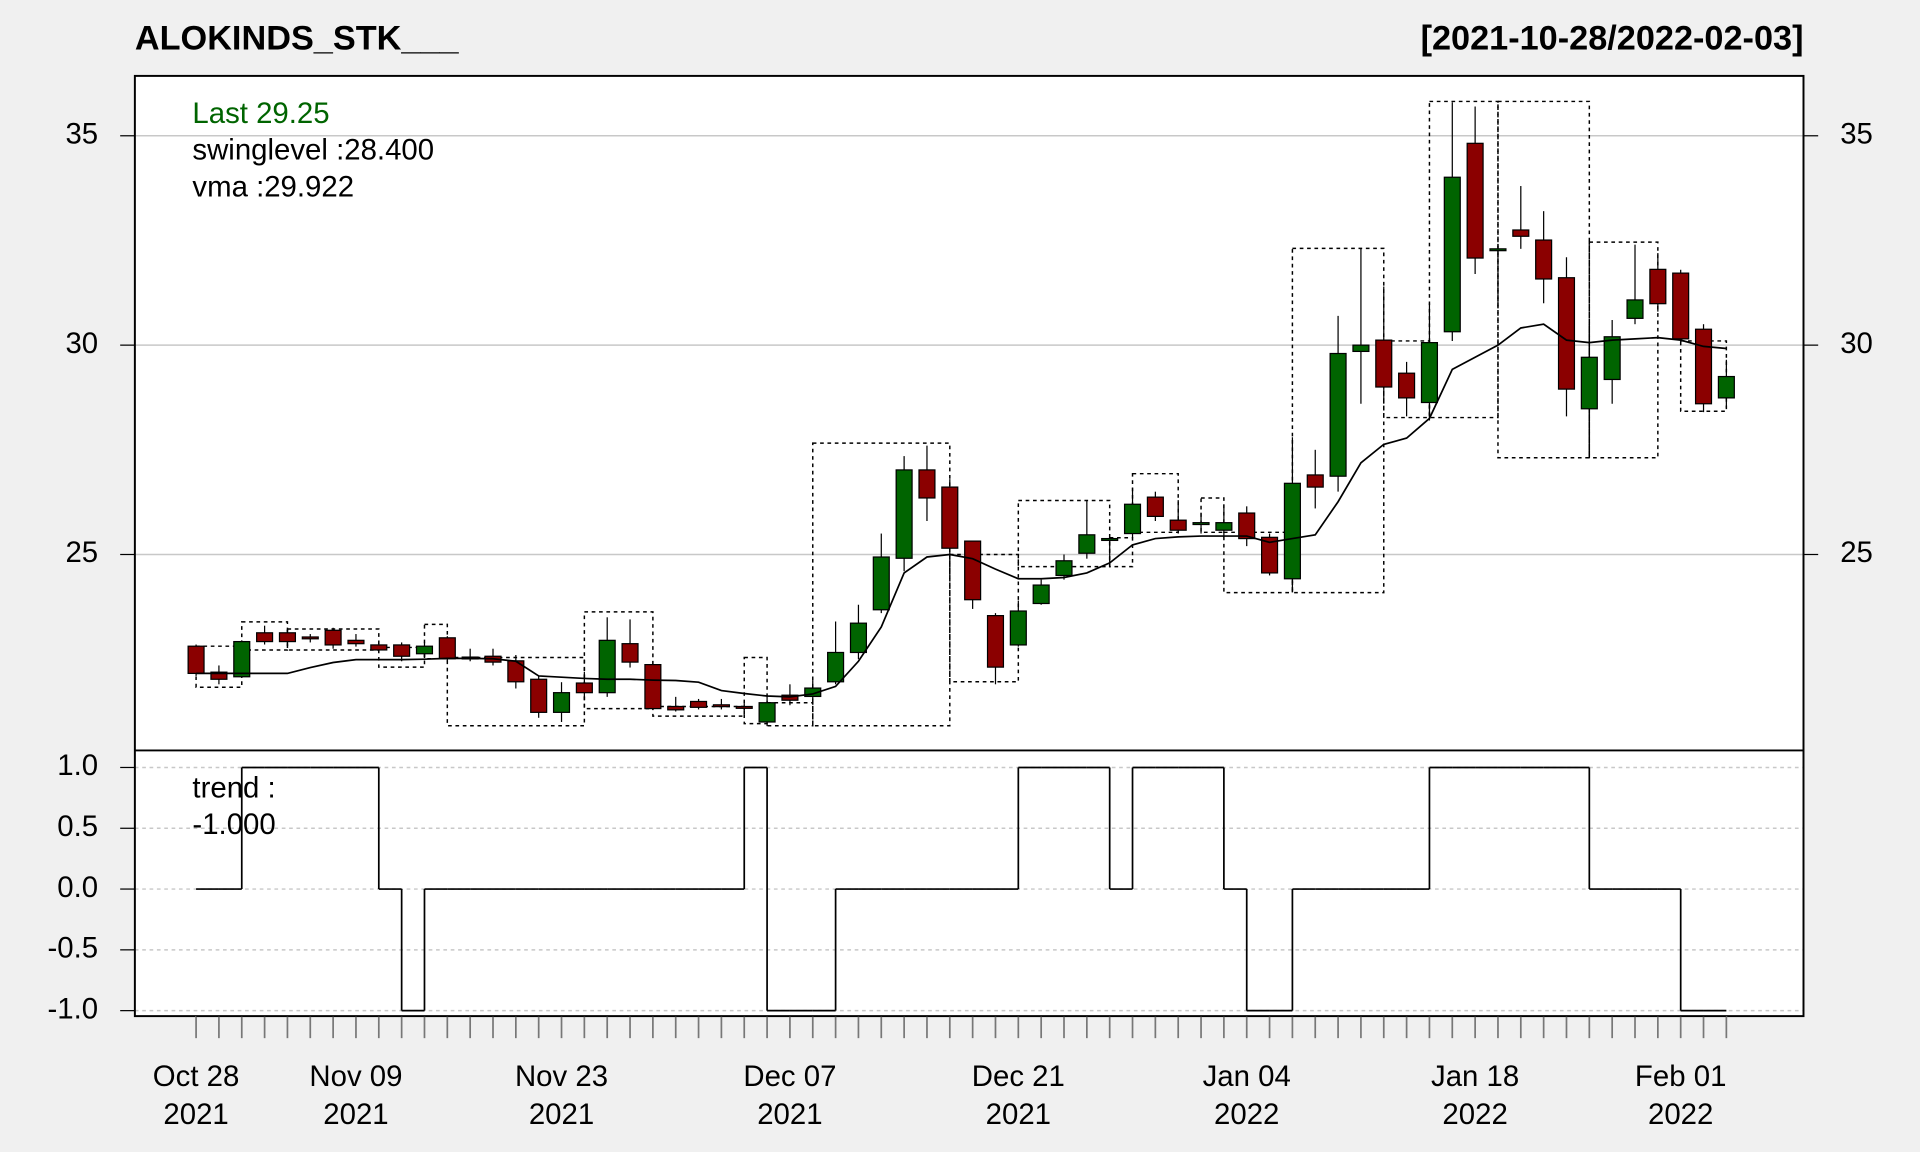 The image size is (1920, 1152). I want to click on x-tick-label: Jan 04 2022, so click(1246, 1096).